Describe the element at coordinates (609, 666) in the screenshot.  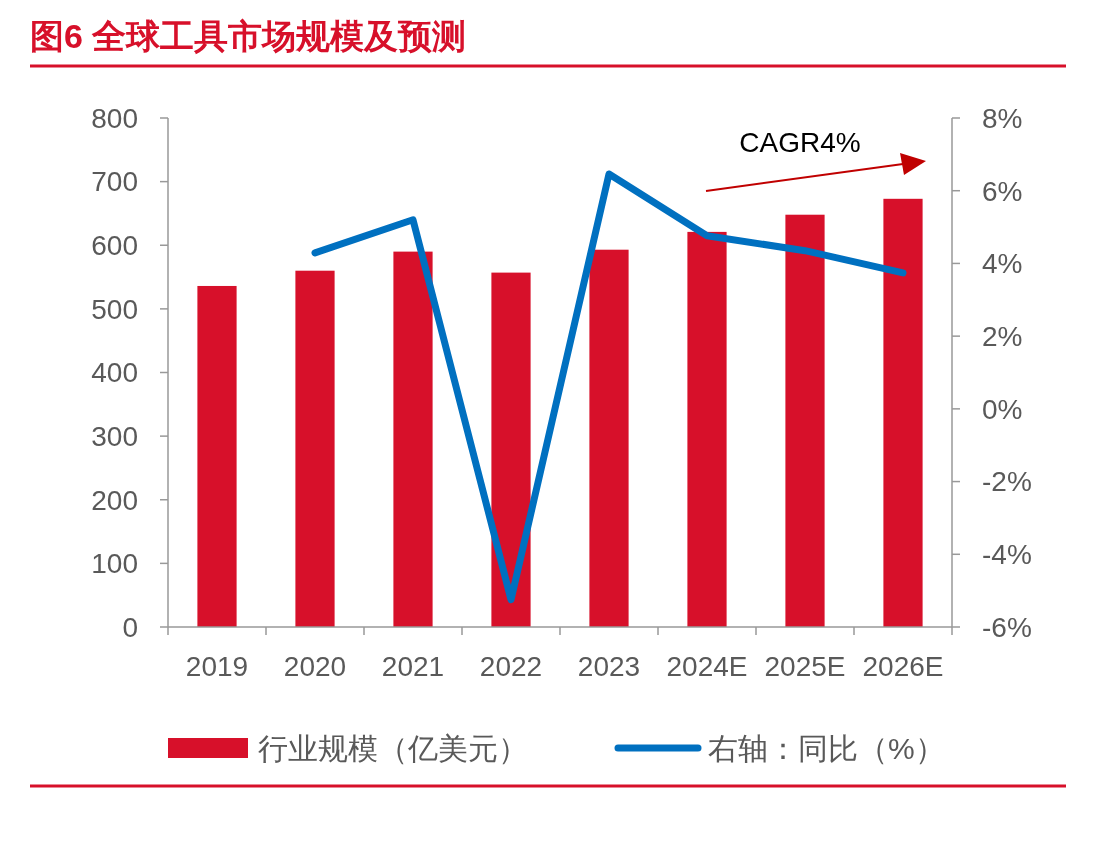
I see `x-tick-label: 2023` at that location.